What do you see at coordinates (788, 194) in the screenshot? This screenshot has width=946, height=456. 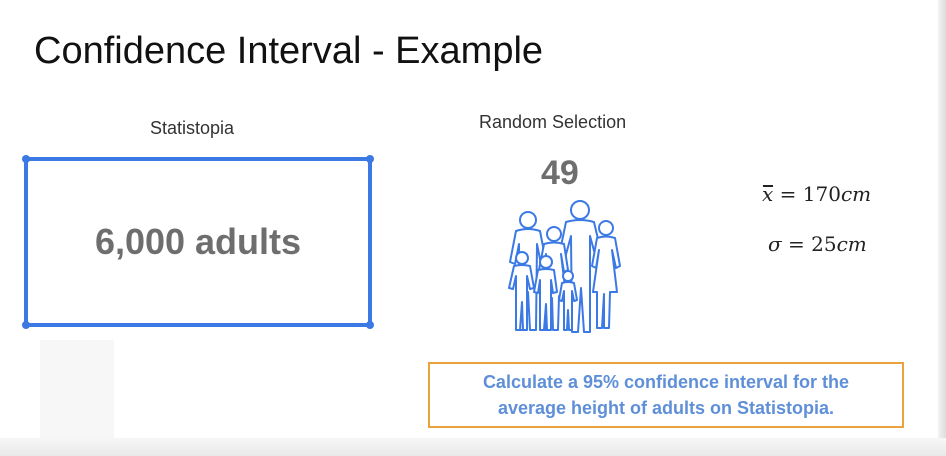 I see `mean-operator: =` at bounding box center [788, 194].